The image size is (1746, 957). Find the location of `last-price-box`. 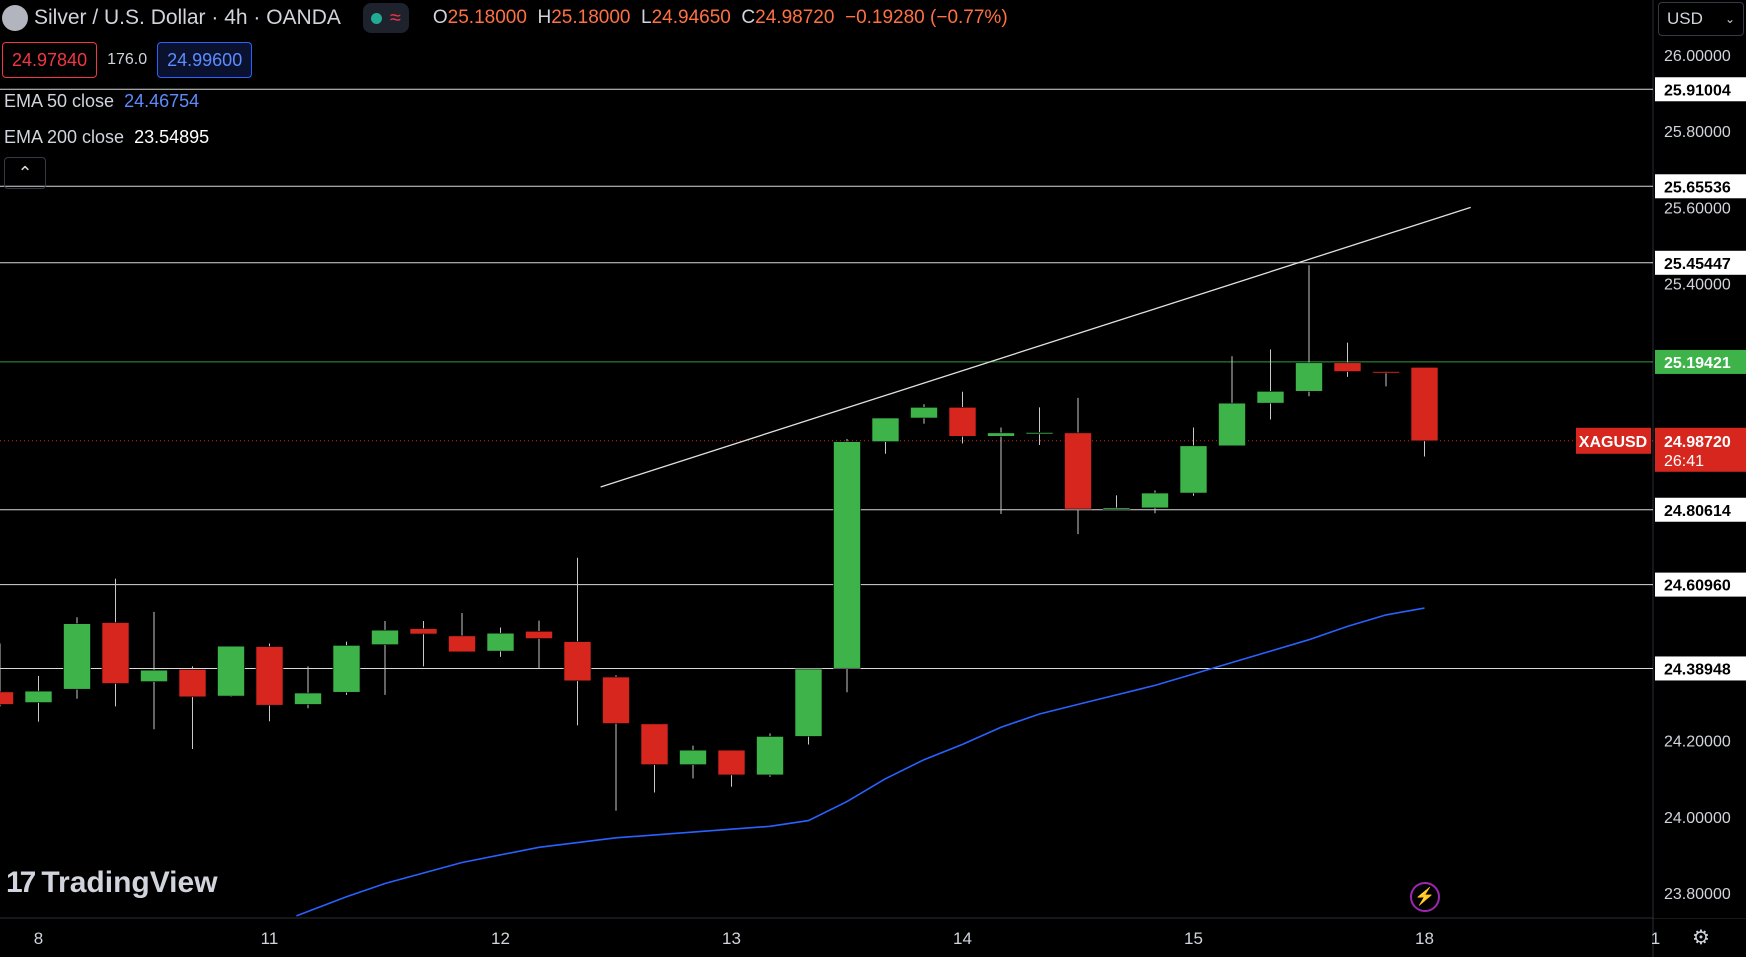

last-price-box is located at coordinates (1700, 449).